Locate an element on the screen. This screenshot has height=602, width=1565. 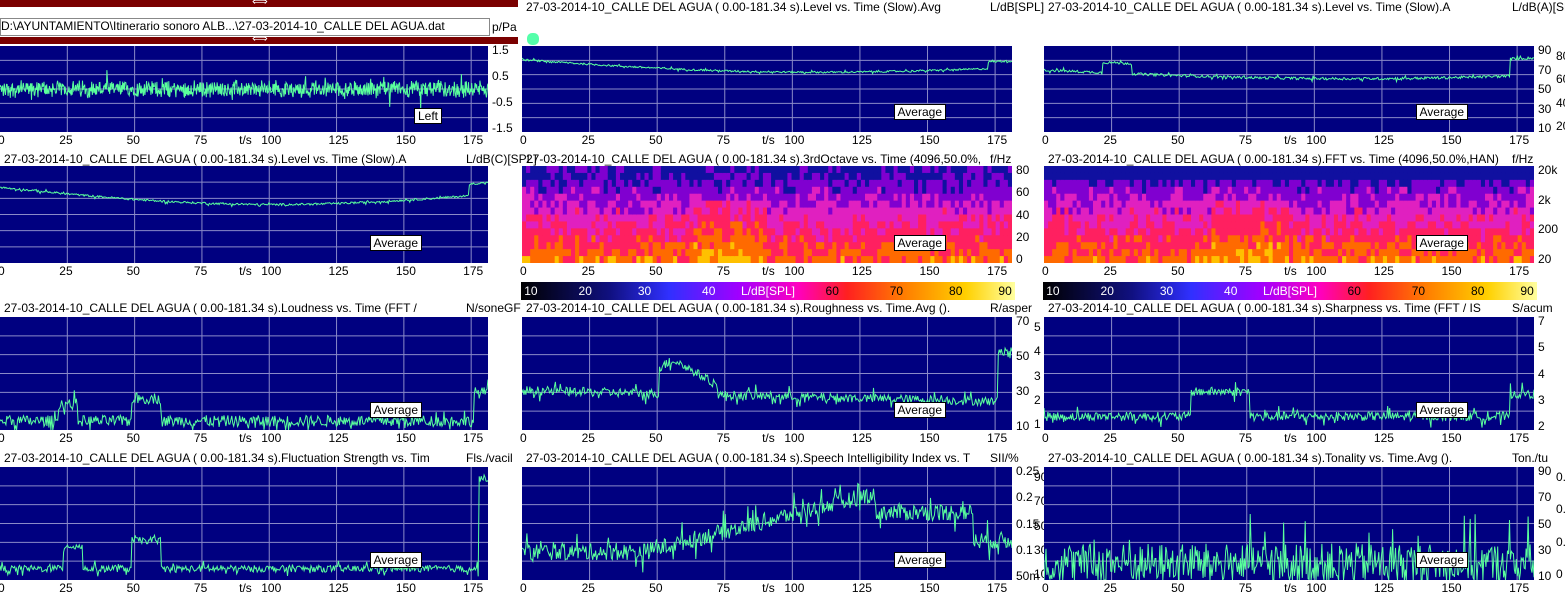
x-tick-label: 0 is located at coordinates (1045, 438).